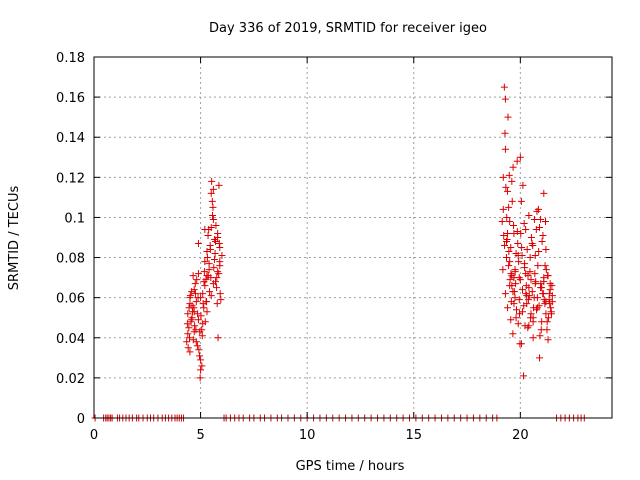 The width and height of the screenshot is (640, 480). Describe the element at coordinates (520, 435) in the screenshot. I see `x-tick-label: 20` at that location.